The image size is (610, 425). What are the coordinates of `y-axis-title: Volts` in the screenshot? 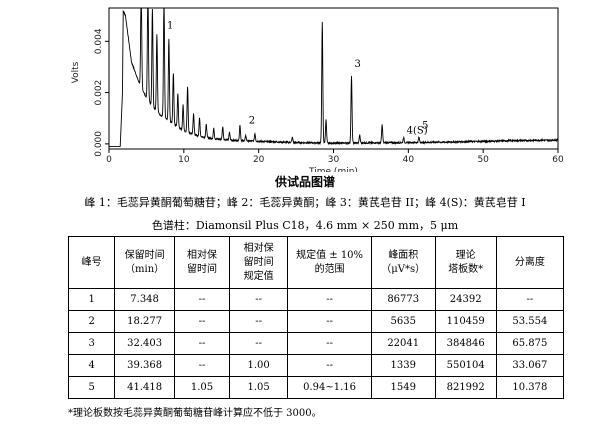 It's located at (76, 72).